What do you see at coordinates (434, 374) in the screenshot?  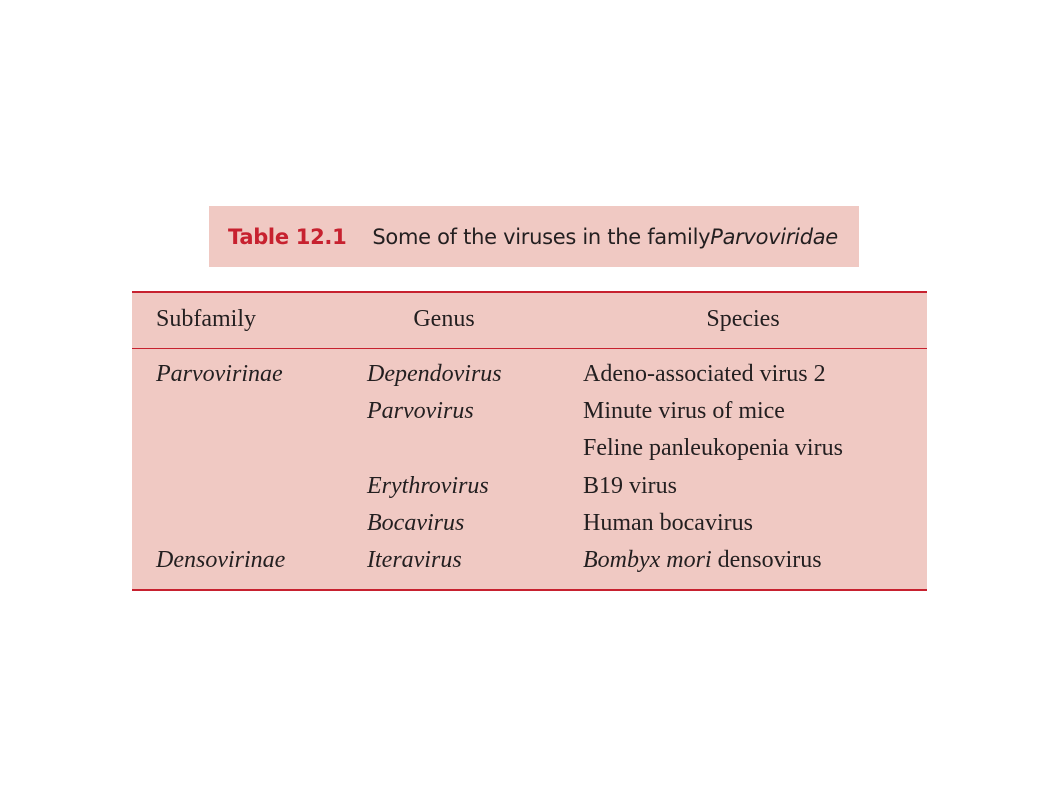 I see `genus-cell: Dependovirus` at bounding box center [434, 374].